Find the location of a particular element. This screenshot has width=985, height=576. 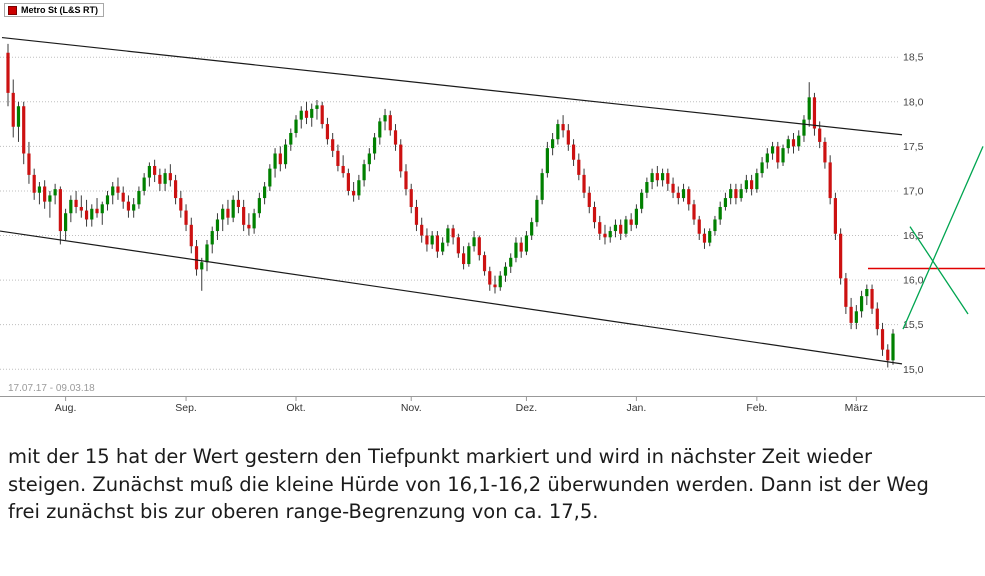

x-axis-label: Sep. is located at coordinates (186, 408).